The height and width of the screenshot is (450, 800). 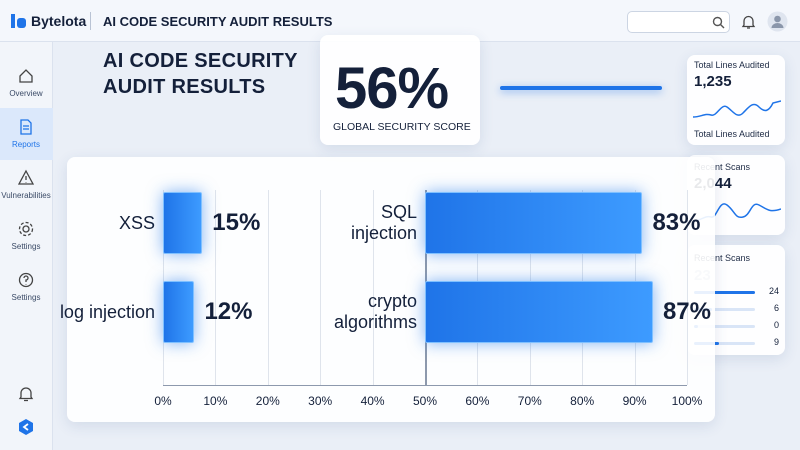 I want to click on value-label: 87%, so click(x=686, y=311).